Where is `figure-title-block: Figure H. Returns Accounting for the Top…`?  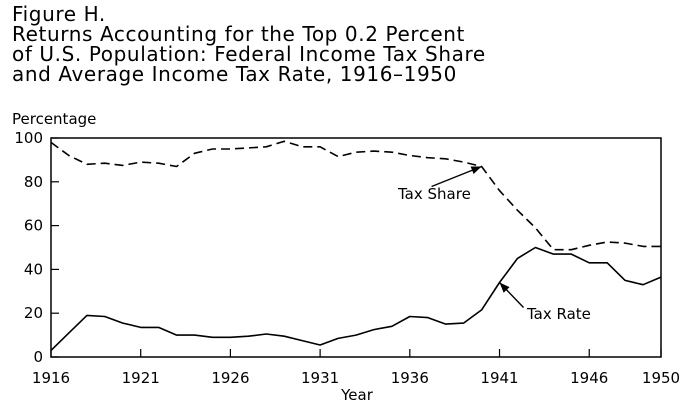
figure-title-block: Figure H. Returns Accounting for the Top… is located at coordinates (249, 44).